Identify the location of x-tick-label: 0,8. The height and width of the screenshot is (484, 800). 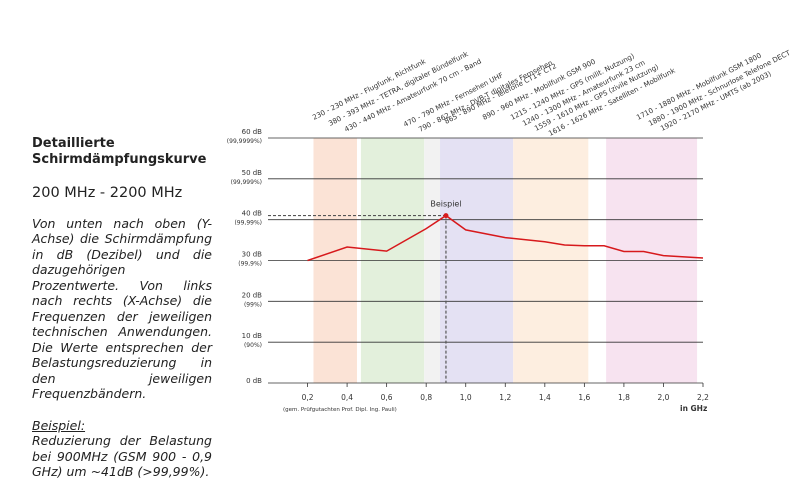
(426, 397).